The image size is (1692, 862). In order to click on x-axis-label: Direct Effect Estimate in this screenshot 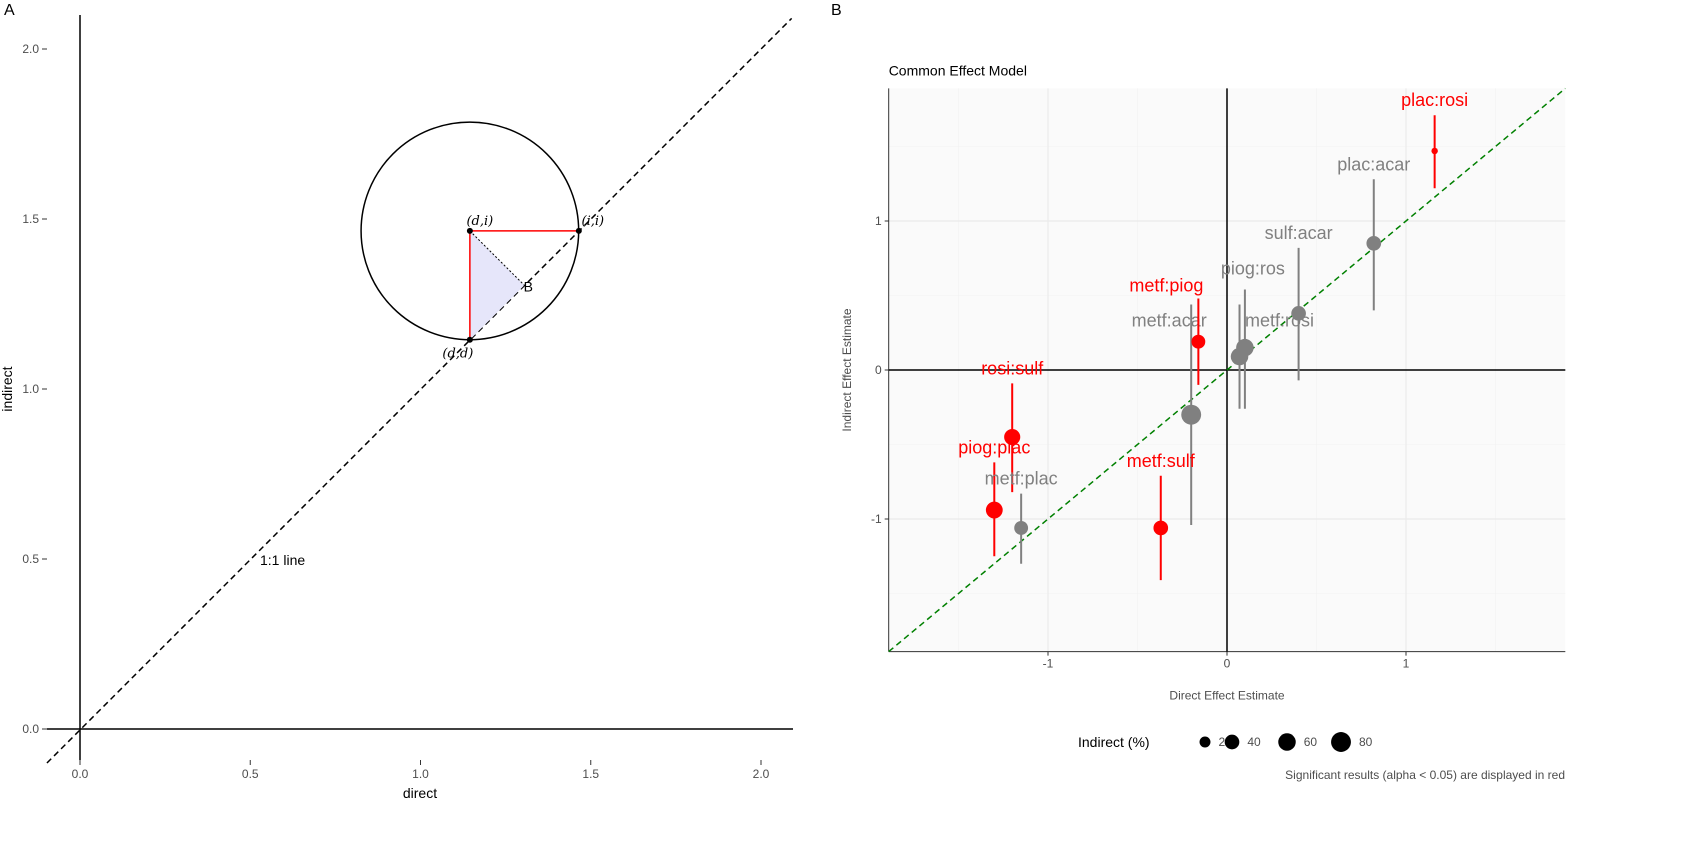, I will do `click(1226, 696)`.